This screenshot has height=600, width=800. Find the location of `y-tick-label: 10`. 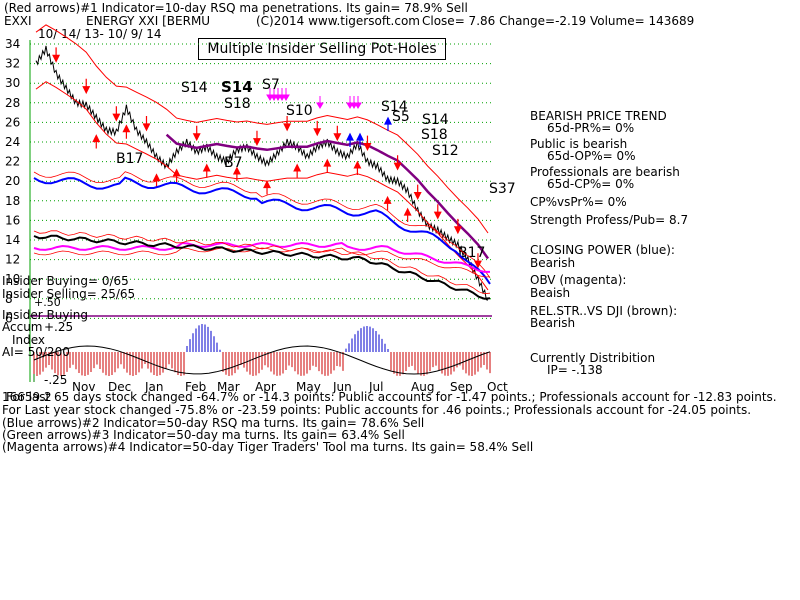

y-tick-label: 10 is located at coordinates (12, 279).